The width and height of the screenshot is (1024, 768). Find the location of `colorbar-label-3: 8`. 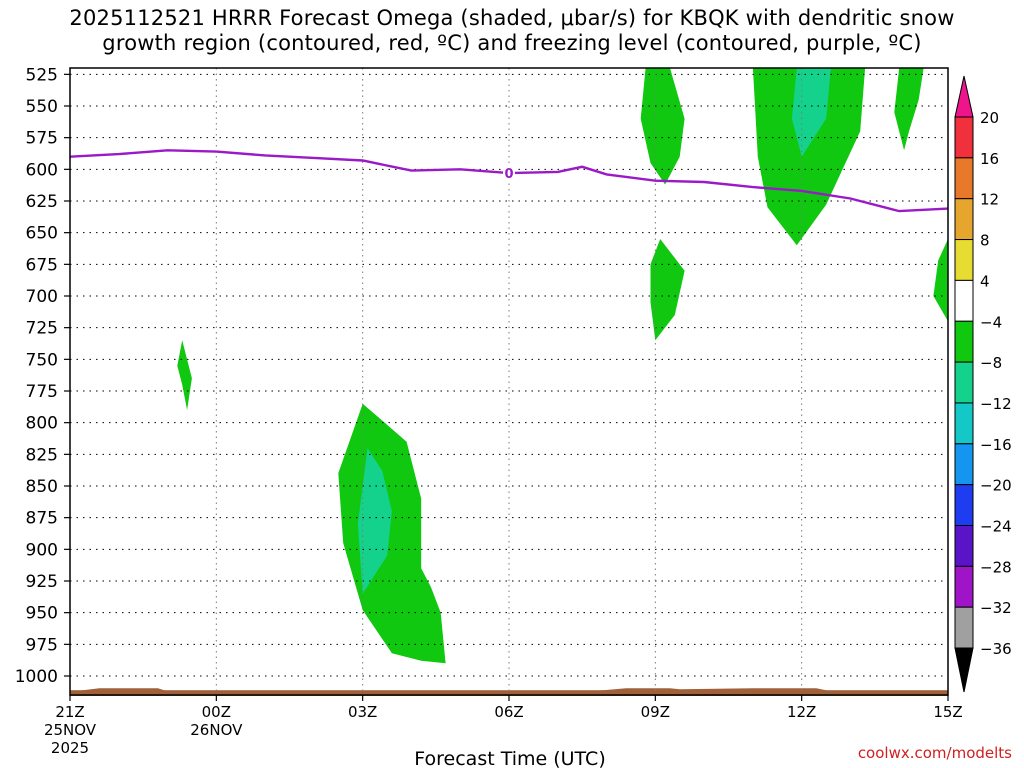

colorbar-label-3: 8 is located at coordinates (985, 241).